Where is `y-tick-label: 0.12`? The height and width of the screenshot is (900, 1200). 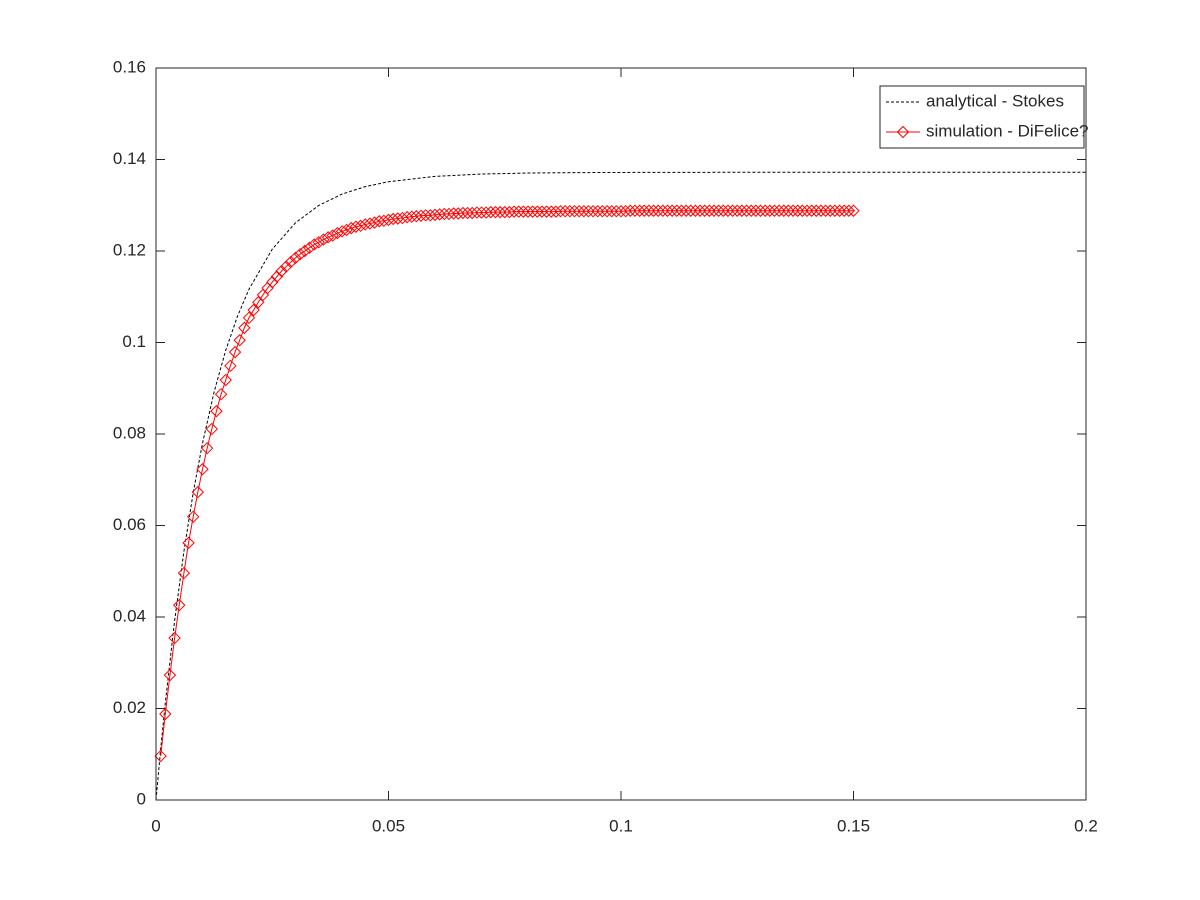 y-tick-label: 0.12 is located at coordinates (129, 249).